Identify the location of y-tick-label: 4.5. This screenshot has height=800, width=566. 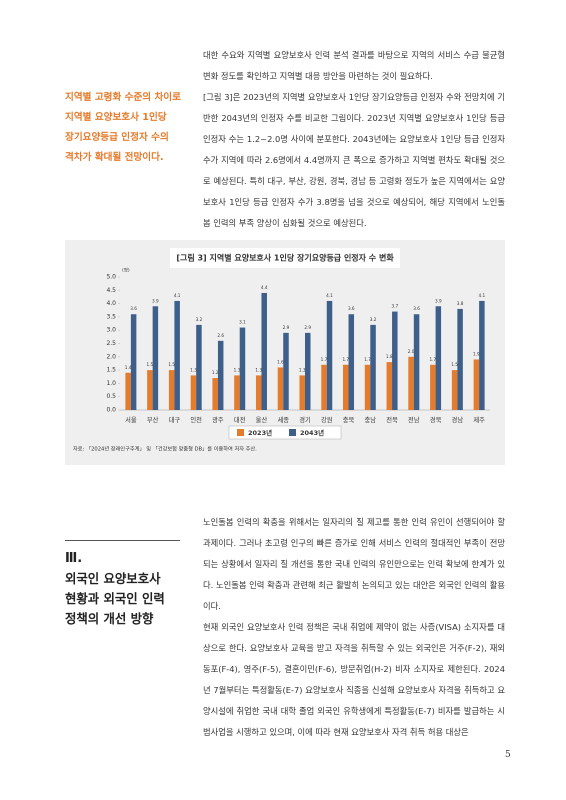
(111, 290).